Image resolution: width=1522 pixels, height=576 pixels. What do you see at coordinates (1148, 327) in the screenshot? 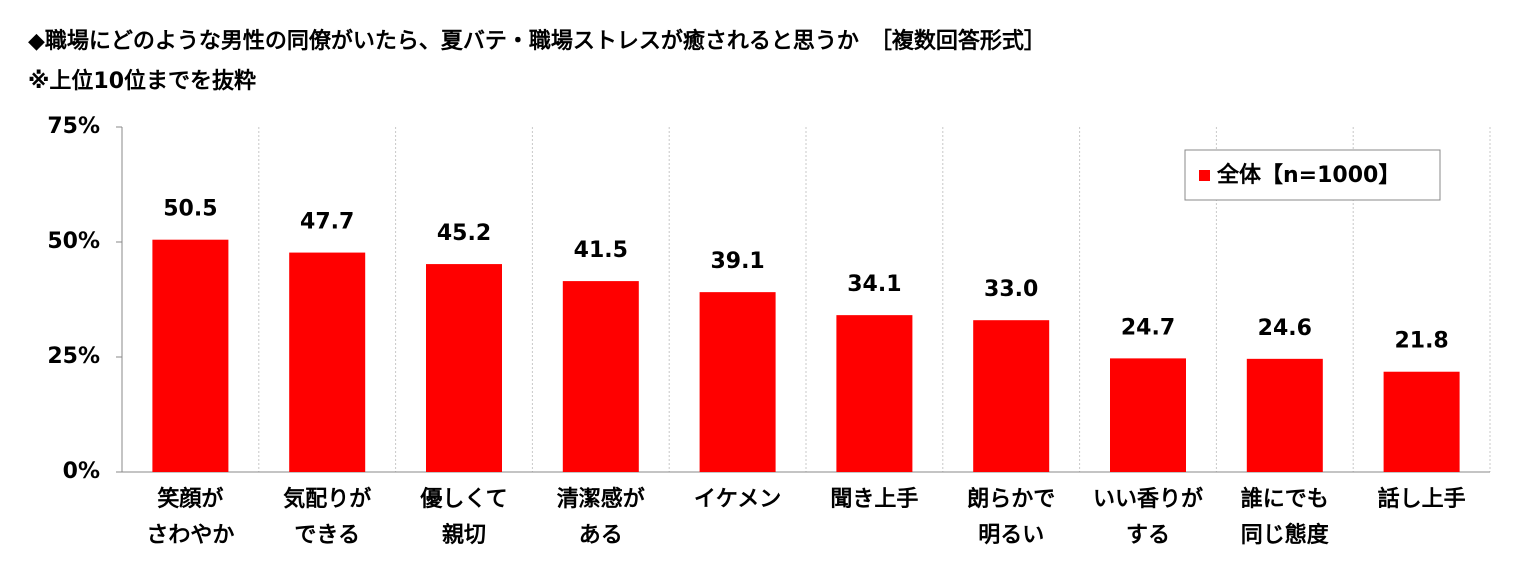
I see `data-label: 24.7` at bounding box center [1148, 327].